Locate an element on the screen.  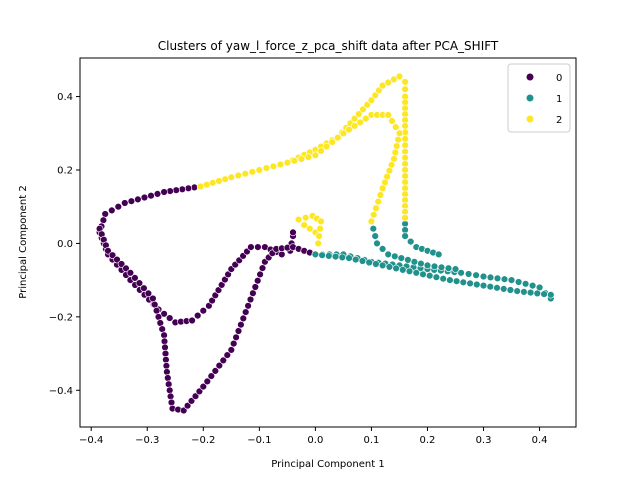
legend-label-0: 0 is located at coordinates (559, 78).